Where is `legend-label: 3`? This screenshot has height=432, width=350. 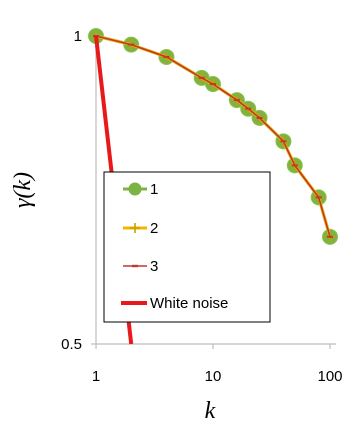
legend-label: 3 is located at coordinates (154, 266).